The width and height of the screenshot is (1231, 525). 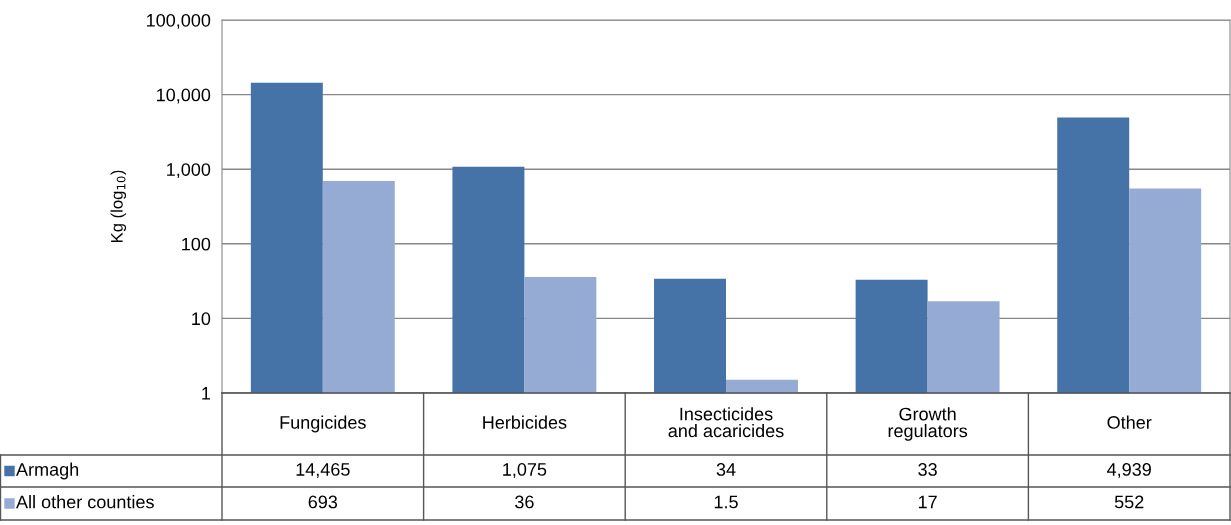 What do you see at coordinates (524, 502) in the screenshot?
I see `data-label: 36` at bounding box center [524, 502].